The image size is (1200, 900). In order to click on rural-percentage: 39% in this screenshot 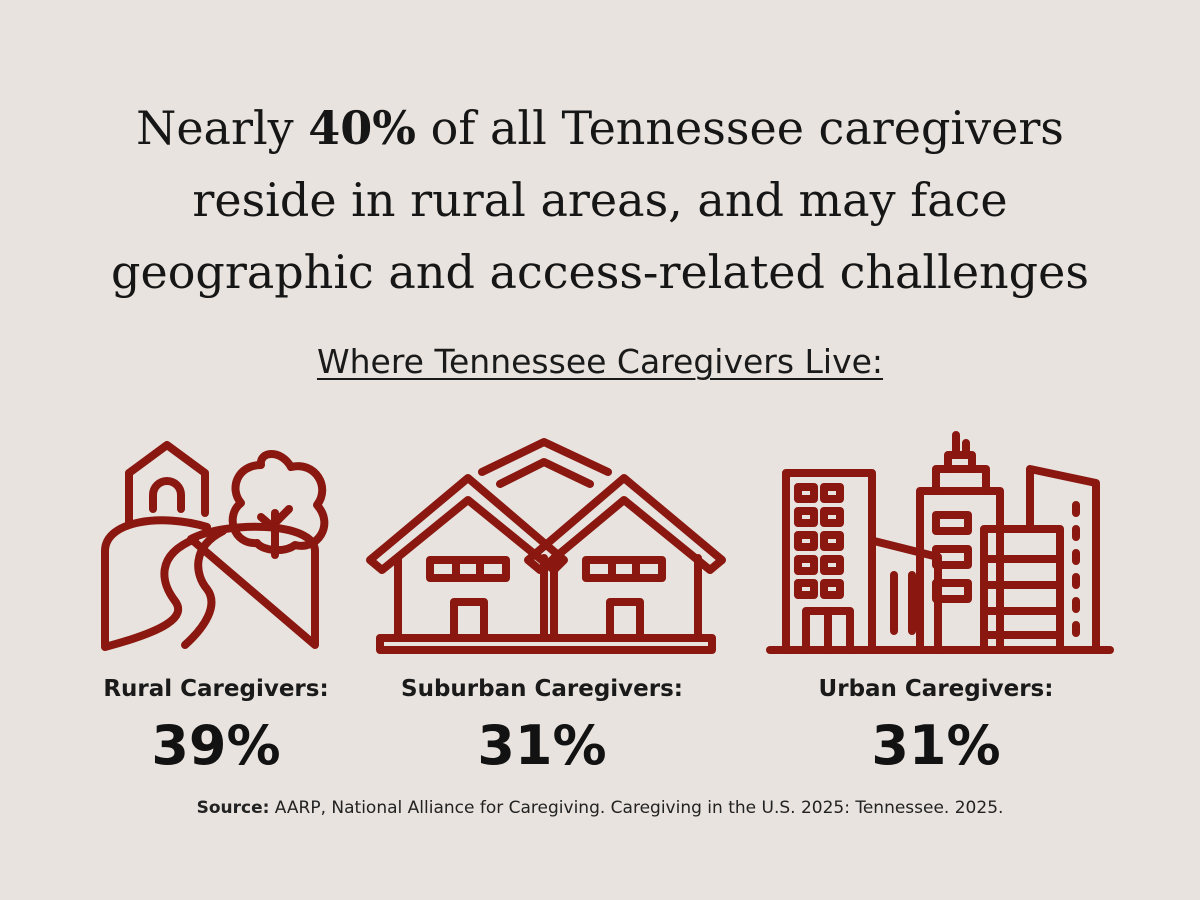, I will do `click(216, 745)`.